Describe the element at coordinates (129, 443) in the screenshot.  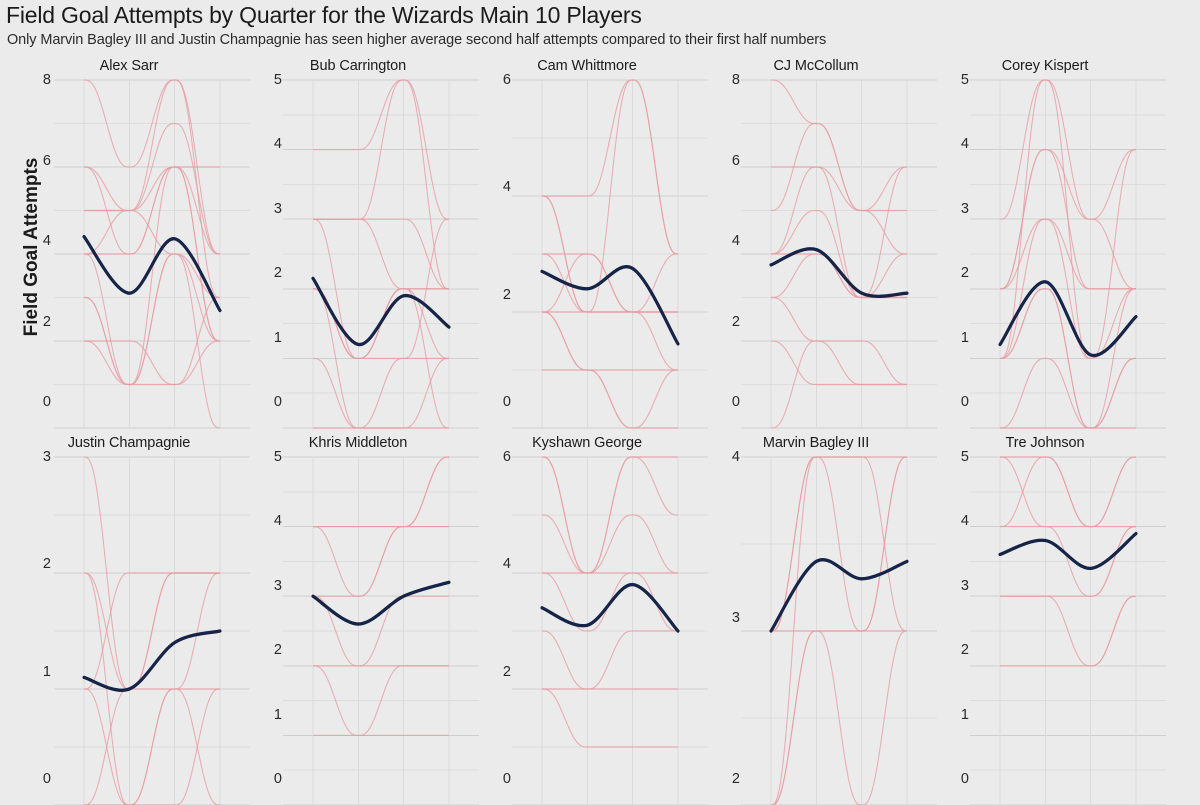
I see `facet-title: Justin Champagnie` at that location.